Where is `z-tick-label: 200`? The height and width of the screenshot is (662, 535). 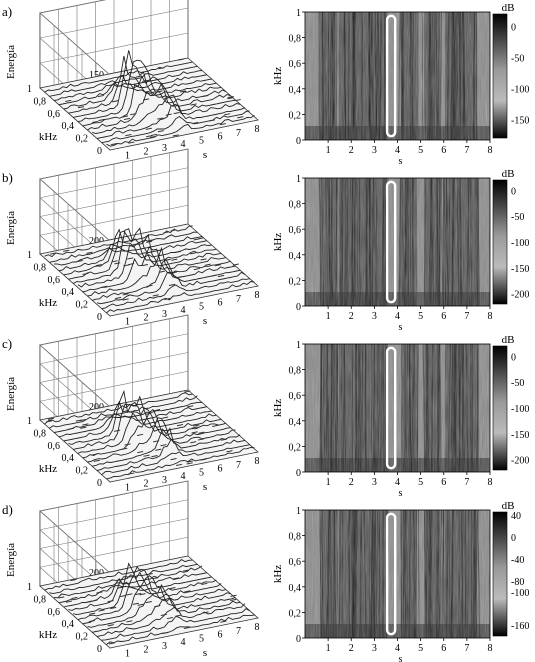 z-tick-label: 200 is located at coordinates (96, 407).